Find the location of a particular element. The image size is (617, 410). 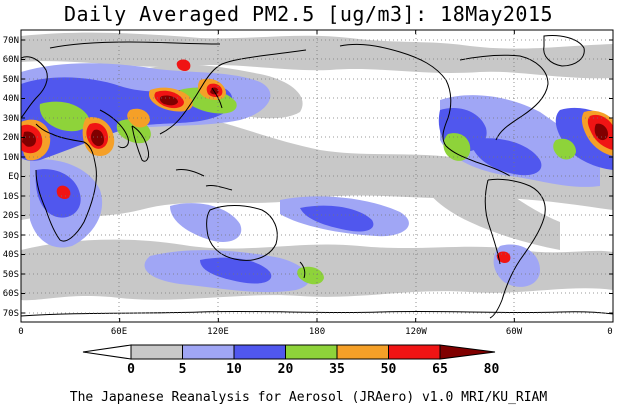

lat-label: 10N is located at coordinates (11, 158).